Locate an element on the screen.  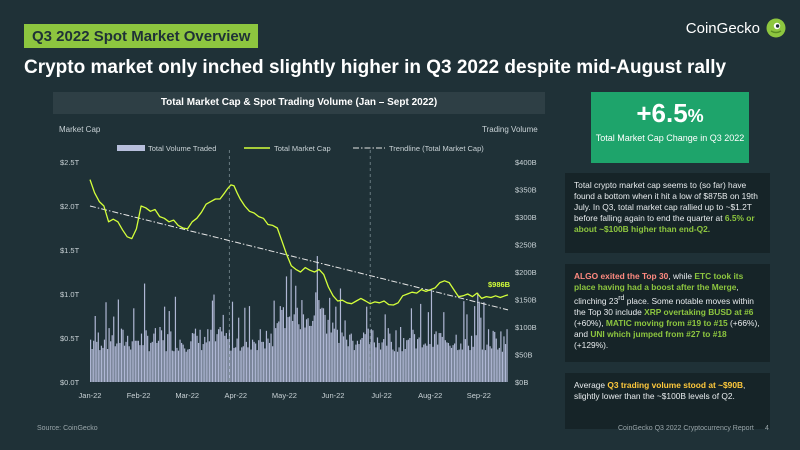
coingecko-logo: CoinGecko is located at coordinates (736, 28).